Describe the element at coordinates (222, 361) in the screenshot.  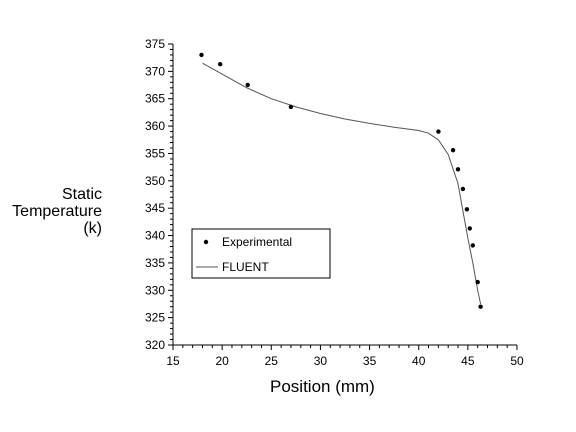
I see `x-tick-label: 20` at that location.